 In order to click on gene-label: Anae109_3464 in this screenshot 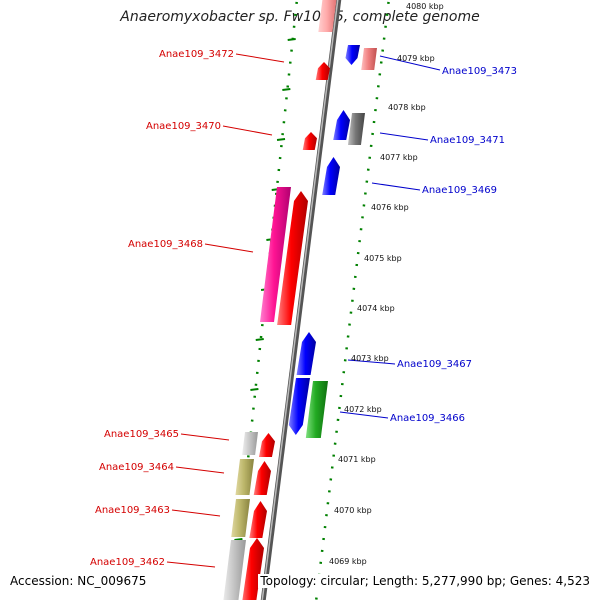, I will do `click(136, 467)`.